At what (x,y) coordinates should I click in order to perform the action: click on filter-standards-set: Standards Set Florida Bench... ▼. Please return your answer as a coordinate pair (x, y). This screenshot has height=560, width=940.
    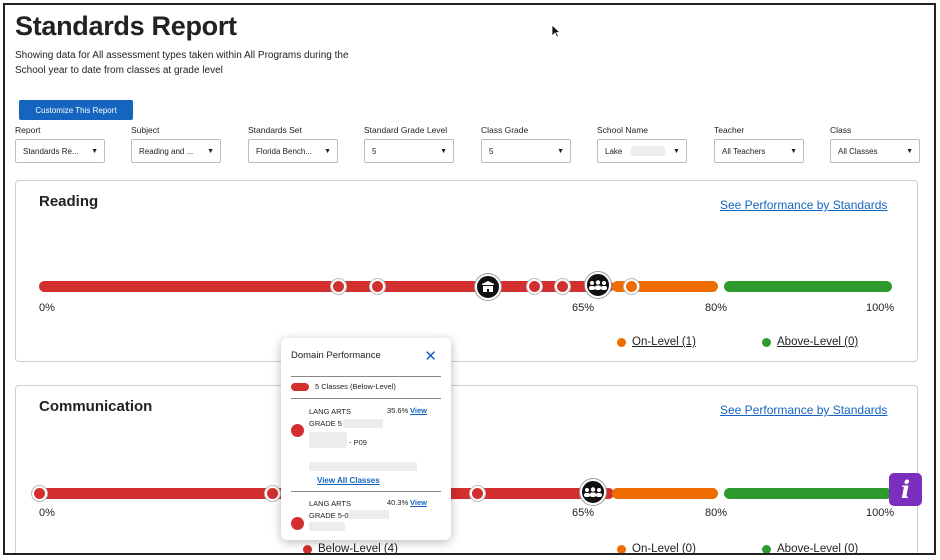
    Looking at the image, I should click on (293, 144).